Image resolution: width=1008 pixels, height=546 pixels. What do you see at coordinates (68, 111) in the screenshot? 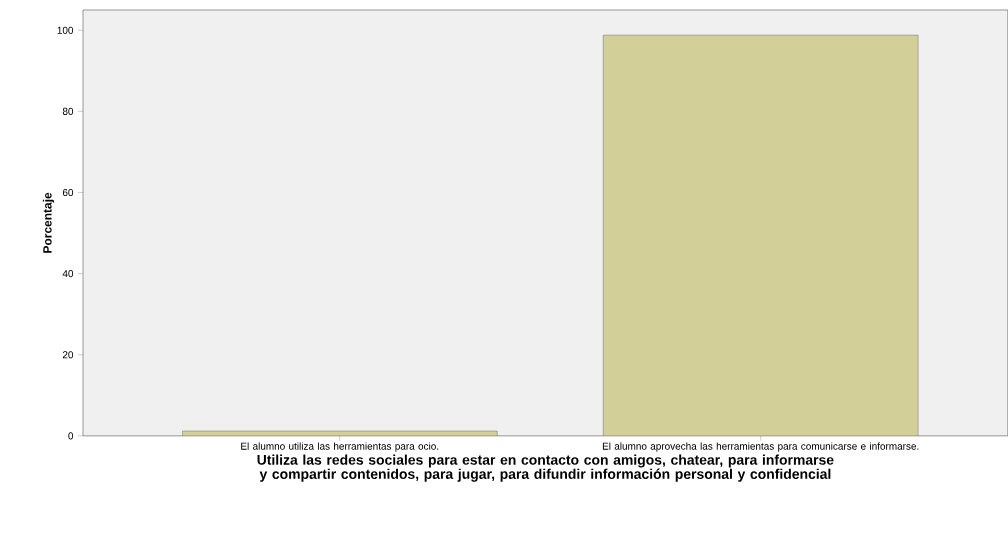
I see `y-tick-label: 80` at bounding box center [68, 111].